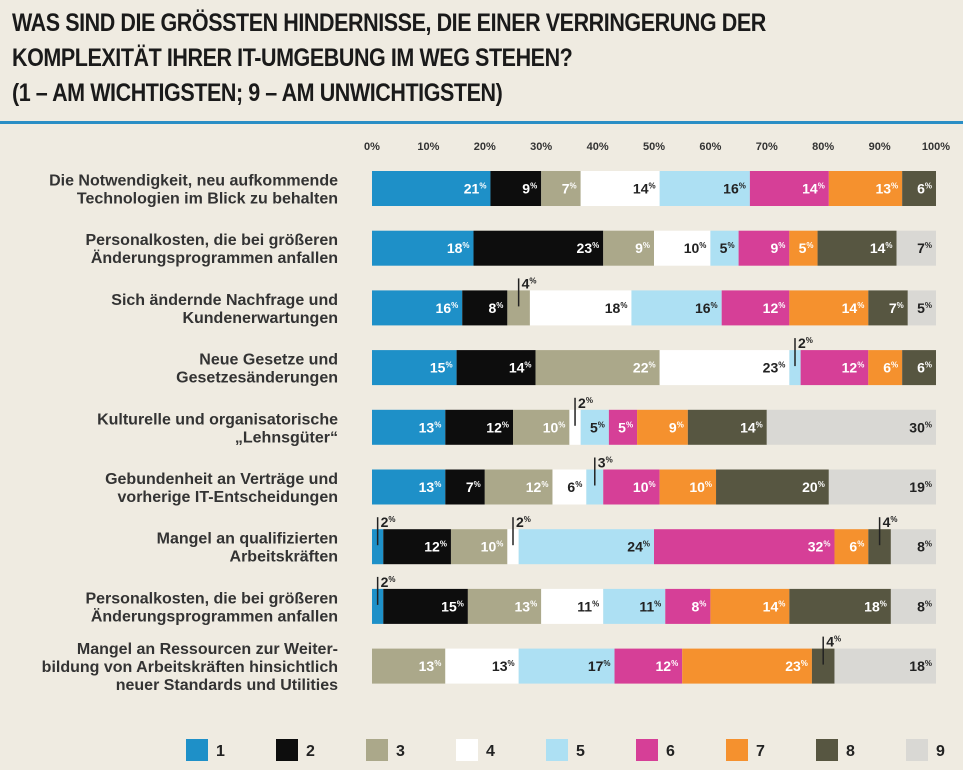 Image resolution: width=963 pixels, height=770 pixels. What do you see at coordinates (247, 539) in the screenshot?
I see `category-label: Mangel an qualifizierten` at bounding box center [247, 539].